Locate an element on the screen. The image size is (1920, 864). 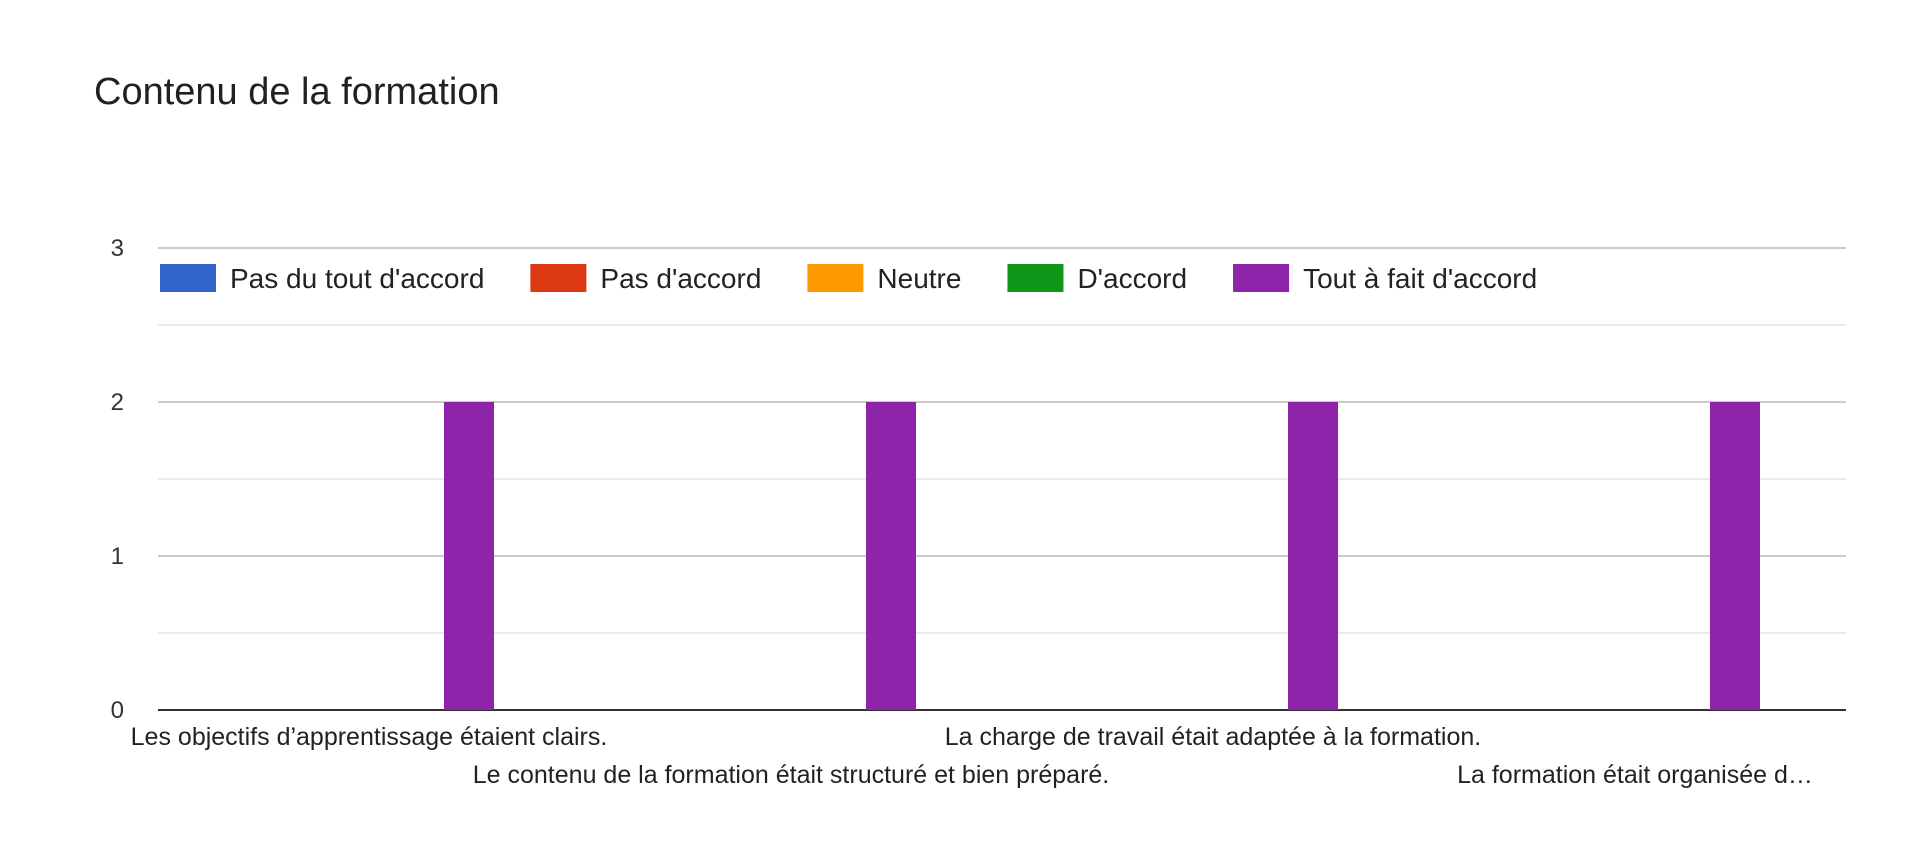
legend-label: Neutre is located at coordinates (919, 278).